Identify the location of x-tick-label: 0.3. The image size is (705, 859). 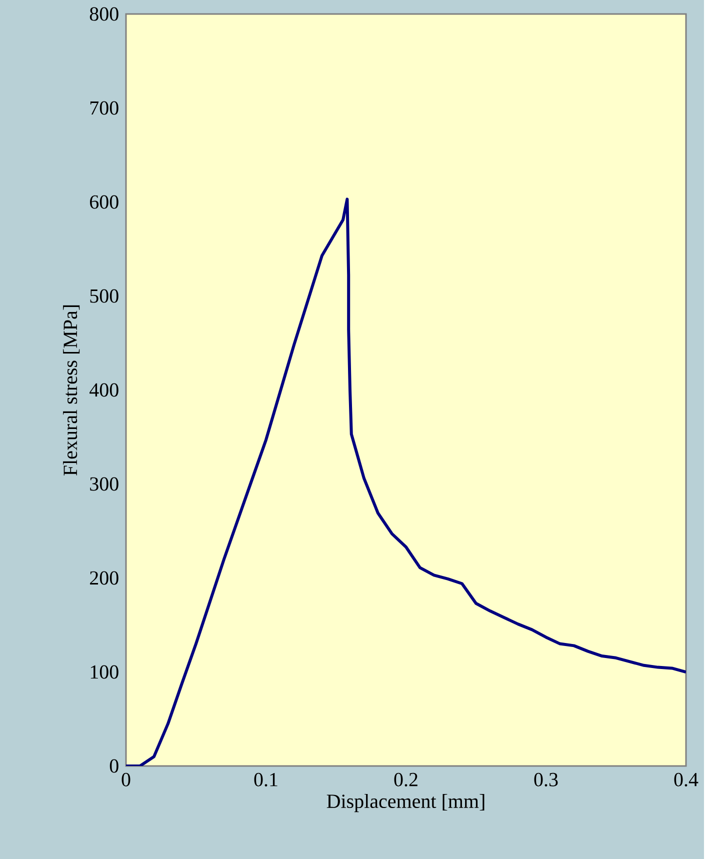
(546, 779).